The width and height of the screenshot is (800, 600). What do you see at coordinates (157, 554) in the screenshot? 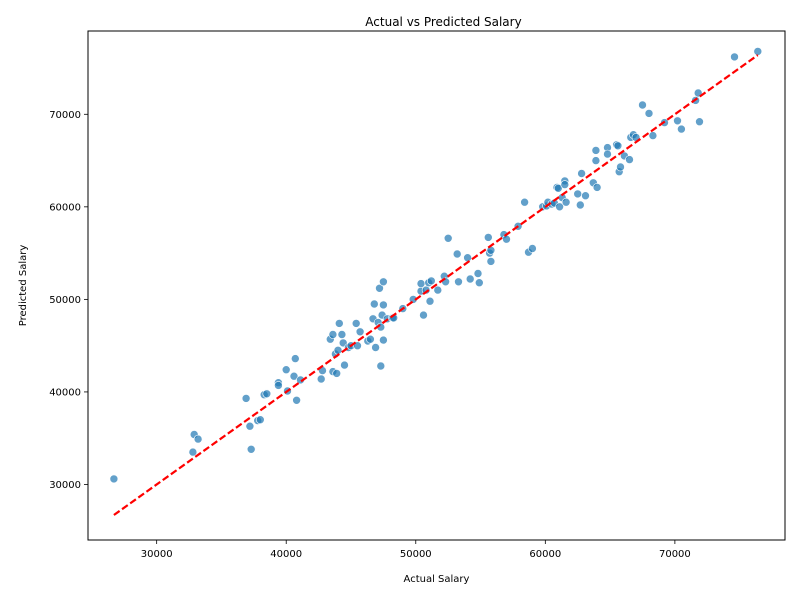
I see `x-tick-label: 30000` at bounding box center [157, 554].